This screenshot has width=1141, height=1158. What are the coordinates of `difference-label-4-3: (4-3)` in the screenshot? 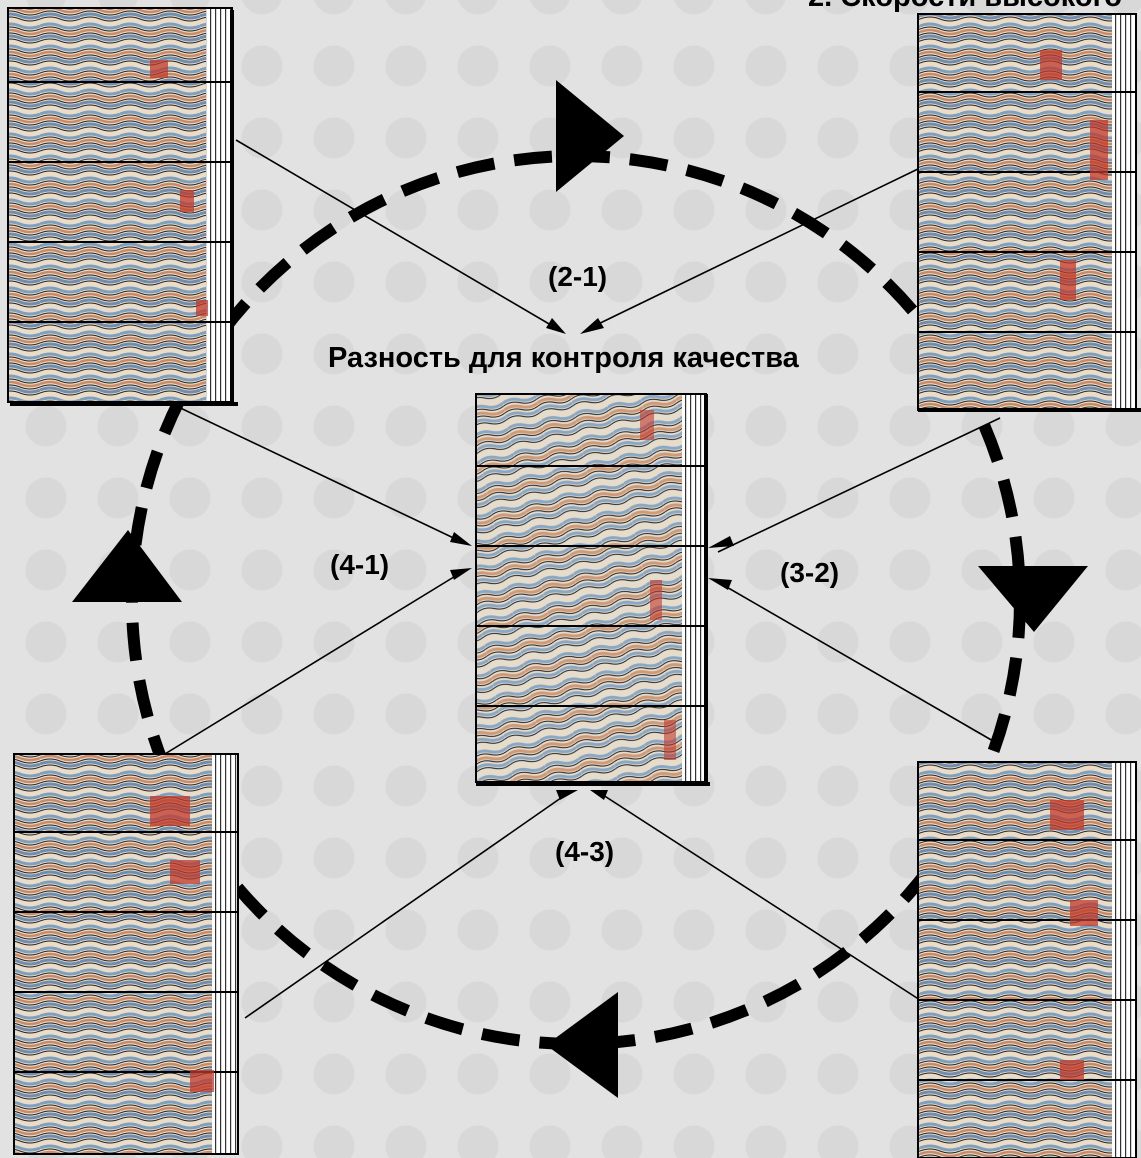 It's located at (585, 851).